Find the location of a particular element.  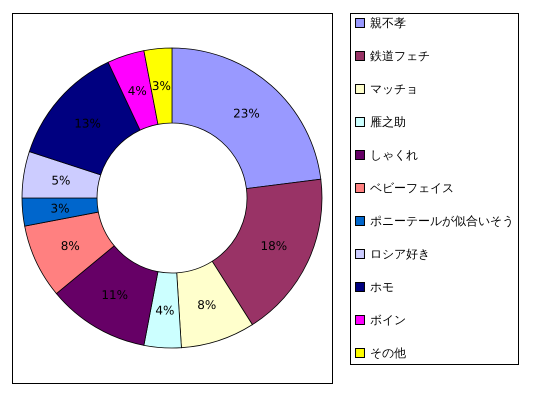

legend-label: しゃくれ is located at coordinates (394, 155).